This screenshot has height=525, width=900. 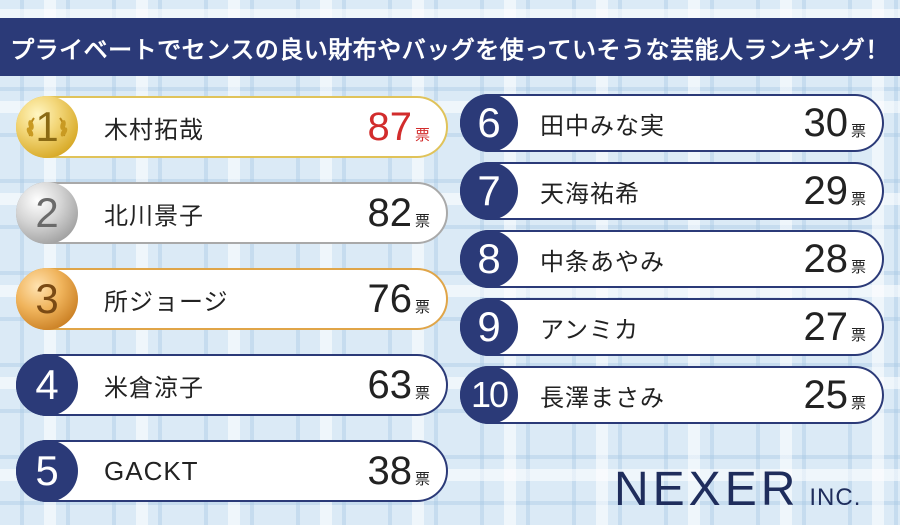 What do you see at coordinates (154, 387) in the screenshot?
I see `celebrity-name: 米倉涼子` at bounding box center [154, 387].